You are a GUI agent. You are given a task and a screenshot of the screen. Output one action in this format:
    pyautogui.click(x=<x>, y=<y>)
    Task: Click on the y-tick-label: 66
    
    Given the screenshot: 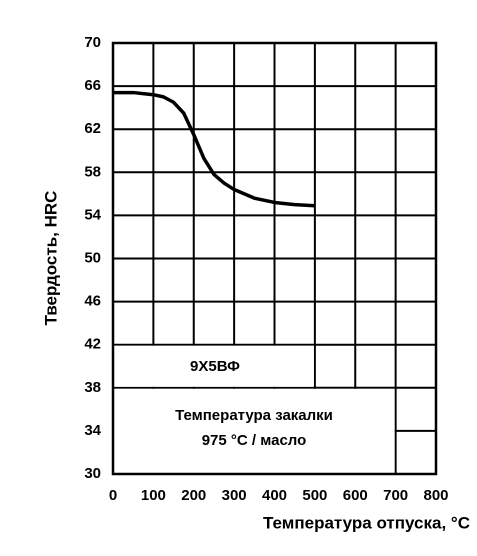 What is the action you would take?
    pyautogui.click(x=92, y=85)
    